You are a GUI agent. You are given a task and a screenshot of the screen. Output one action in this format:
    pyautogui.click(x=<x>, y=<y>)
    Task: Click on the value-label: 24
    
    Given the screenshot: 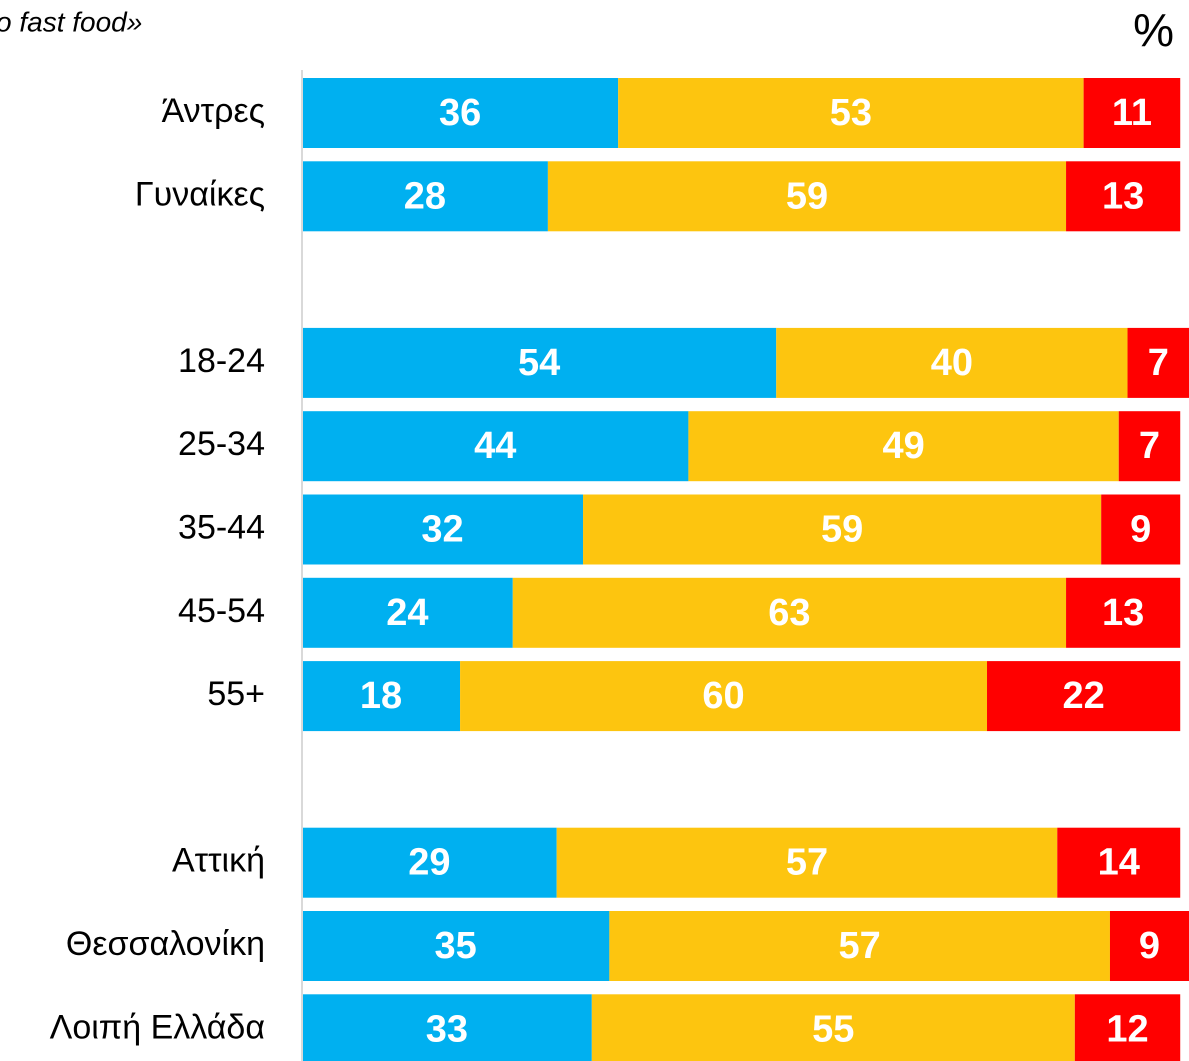 What is the action you would take?
    pyautogui.click(x=407, y=613)
    